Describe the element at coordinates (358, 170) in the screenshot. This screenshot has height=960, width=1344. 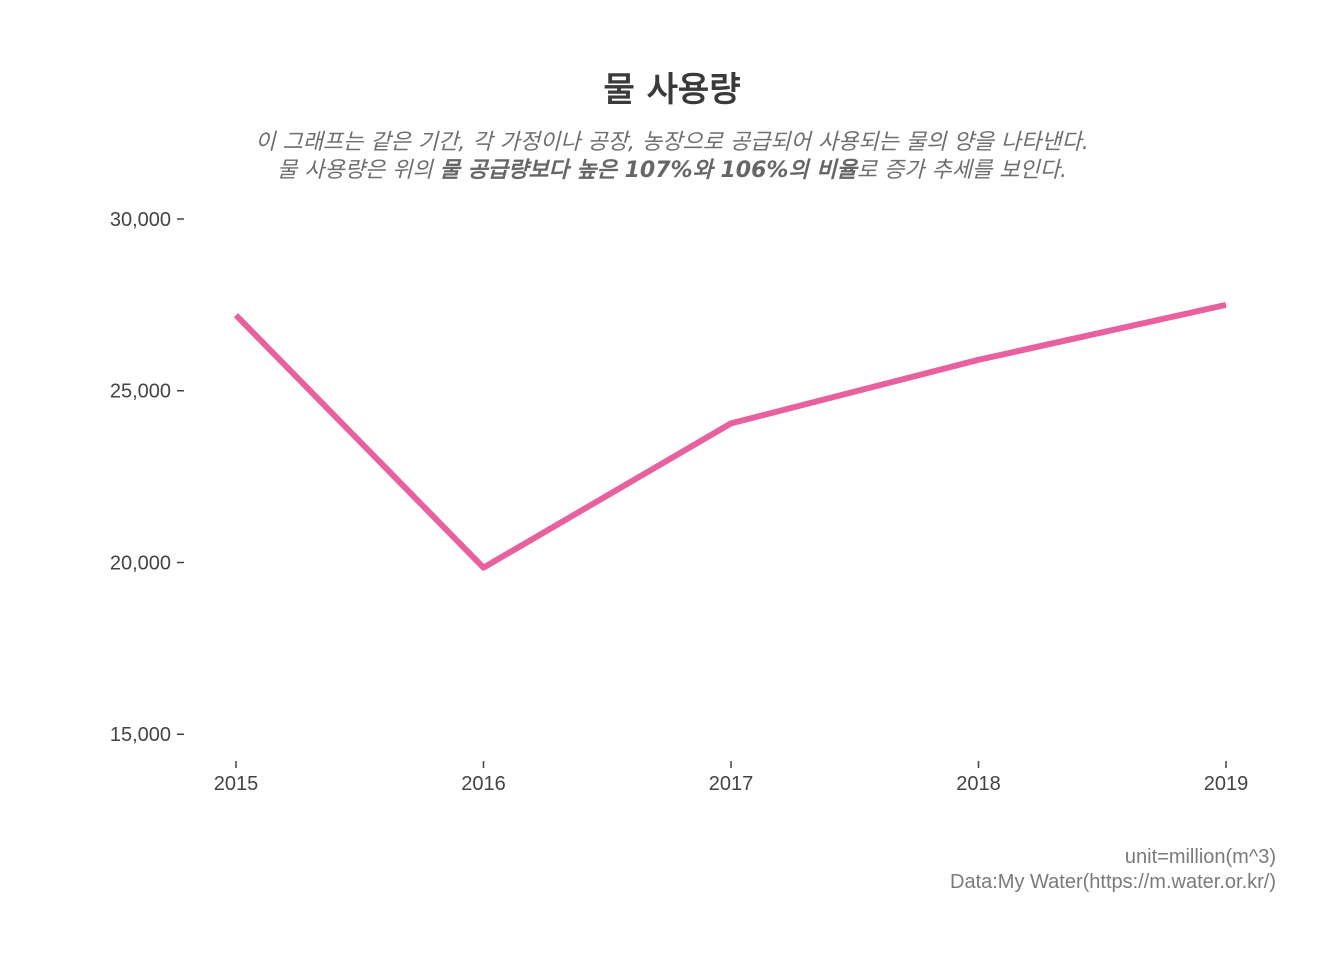
I see `subtitle-line2-before: 물 사용량은 위의` at that location.